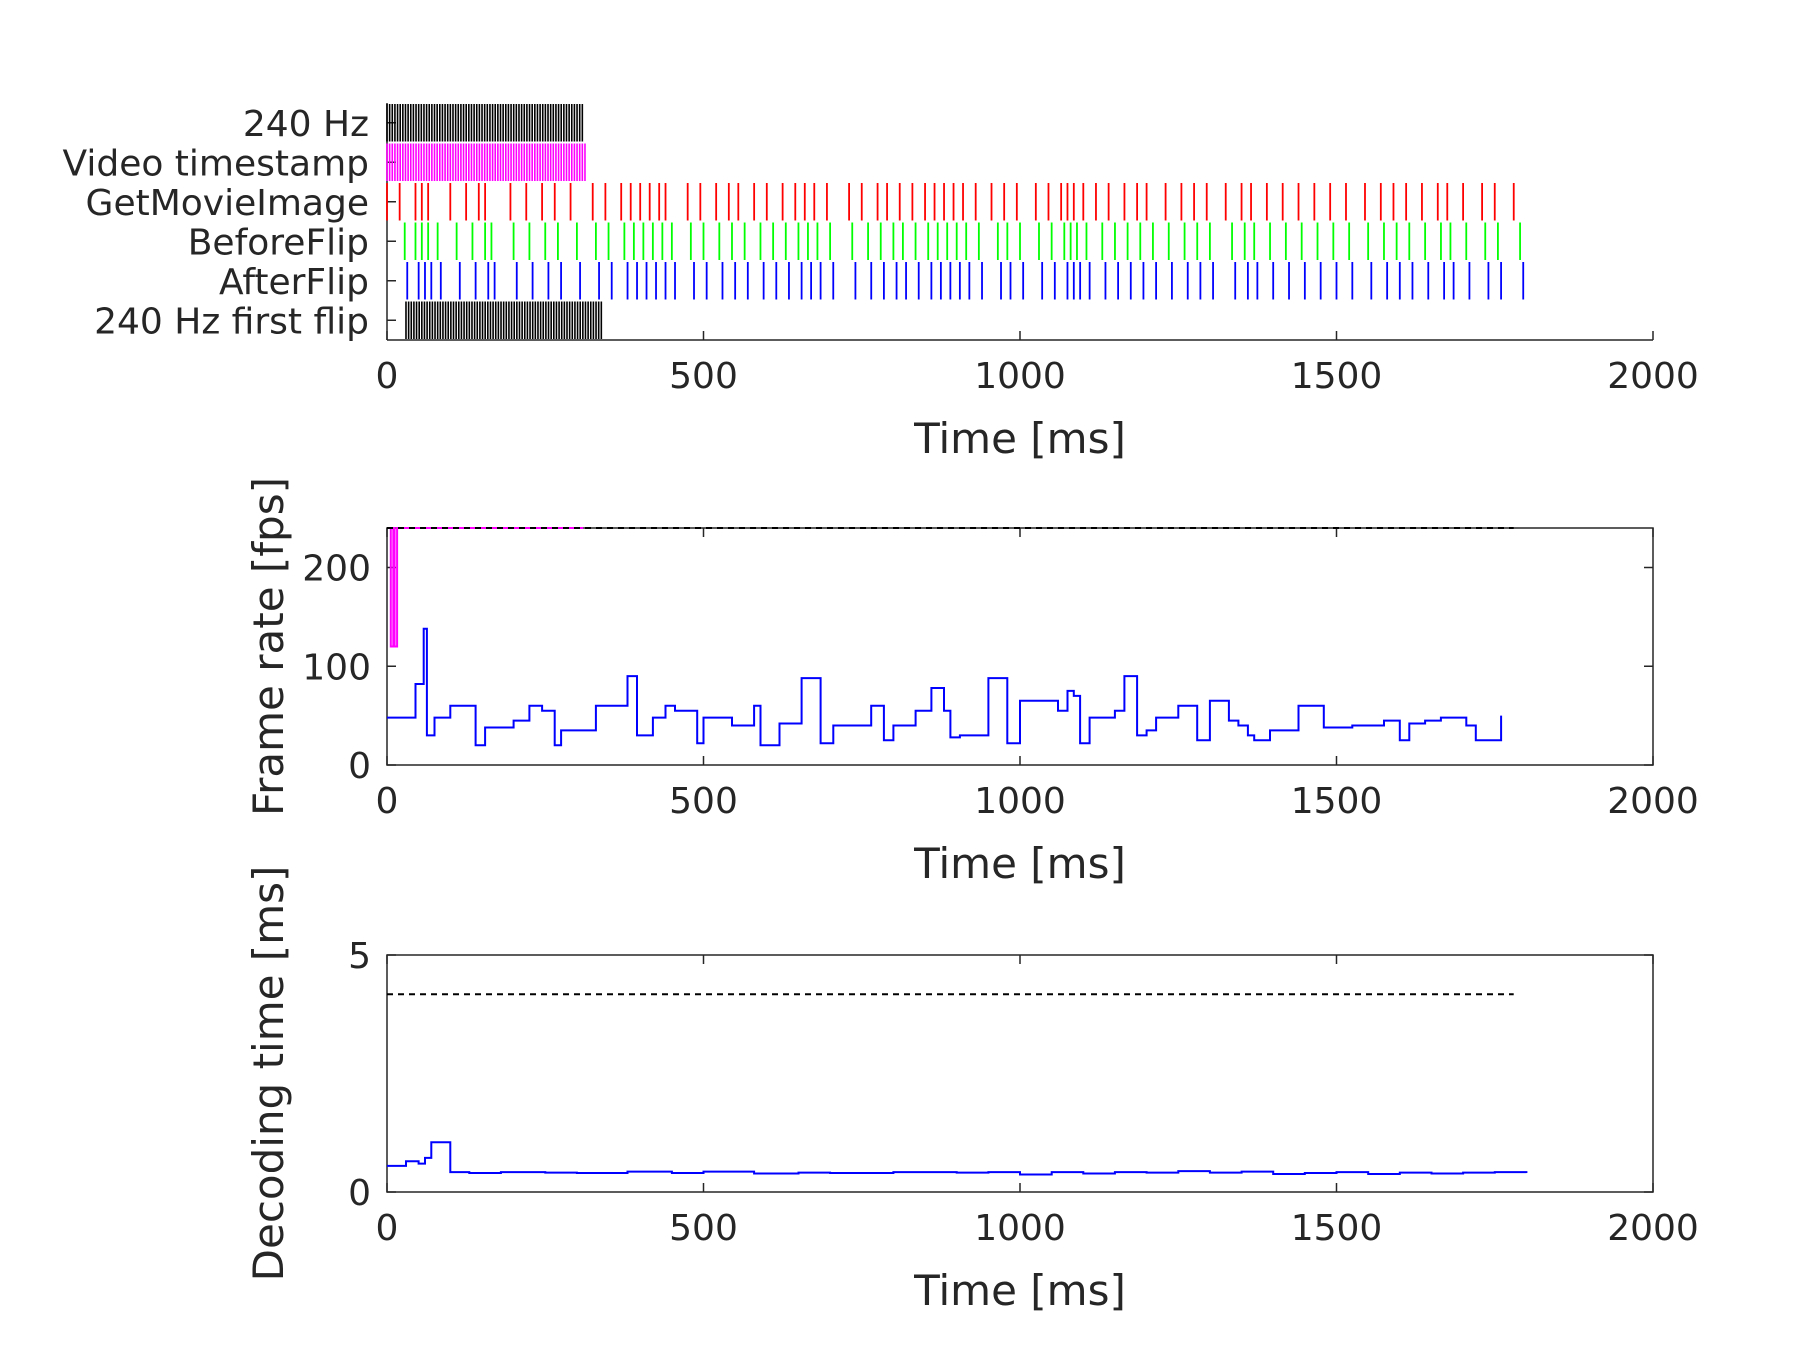 The width and height of the screenshot is (1806, 1355). What do you see at coordinates (336, 667) in the screenshot?
I see `y-tick-label: 100` at bounding box center [336, 667].